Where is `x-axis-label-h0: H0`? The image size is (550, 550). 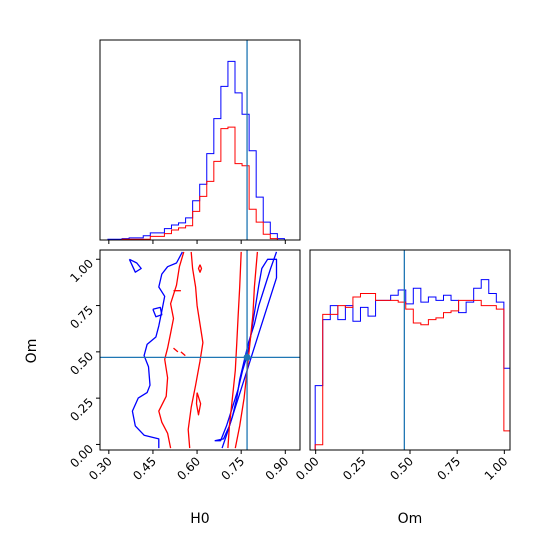
x-axis-label-h0: H0 is located at coordinates (199, 519).